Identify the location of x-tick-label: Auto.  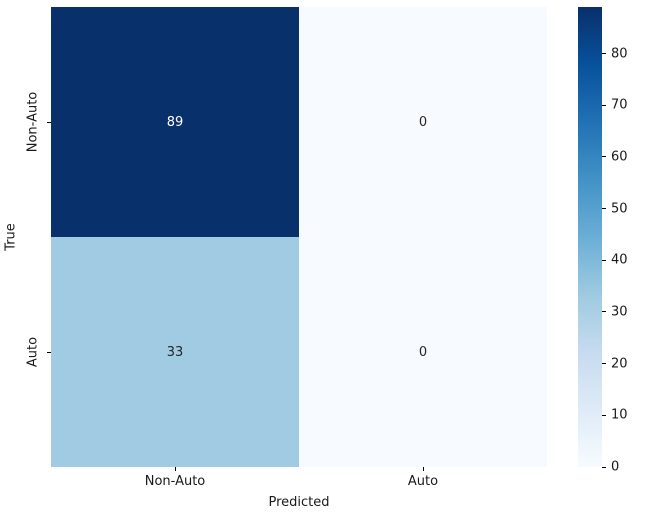
(423, 481).